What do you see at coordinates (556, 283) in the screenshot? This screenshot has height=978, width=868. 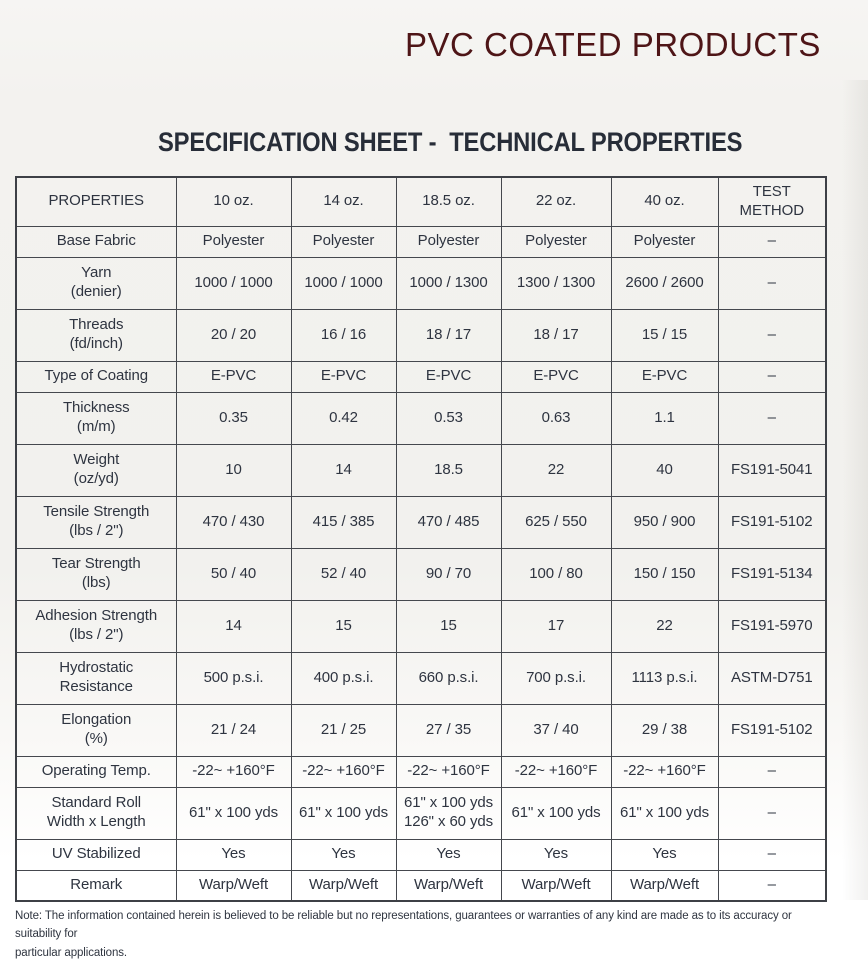 I see `value-cell: 1300 / 1300` at bounding box center [556, 283].